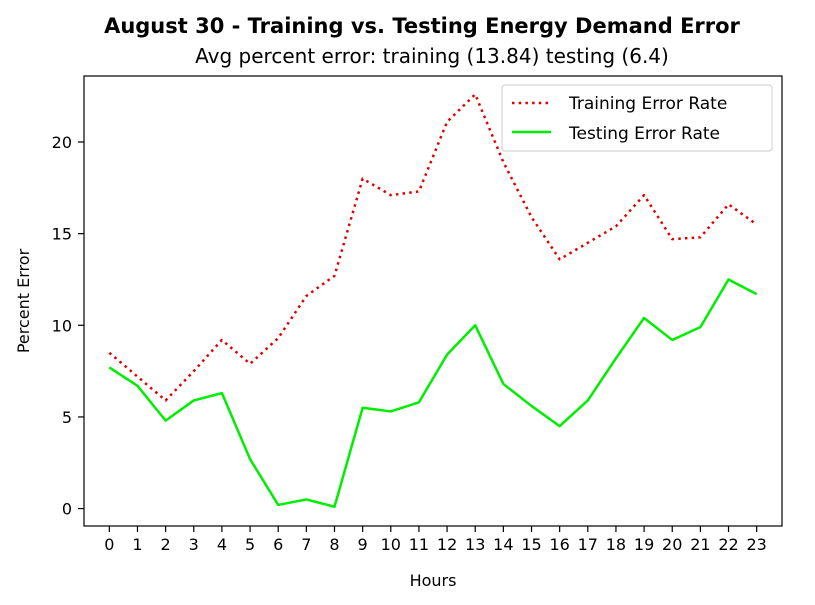  I want to click on x-axis-label: Hours, so click(433, 580).